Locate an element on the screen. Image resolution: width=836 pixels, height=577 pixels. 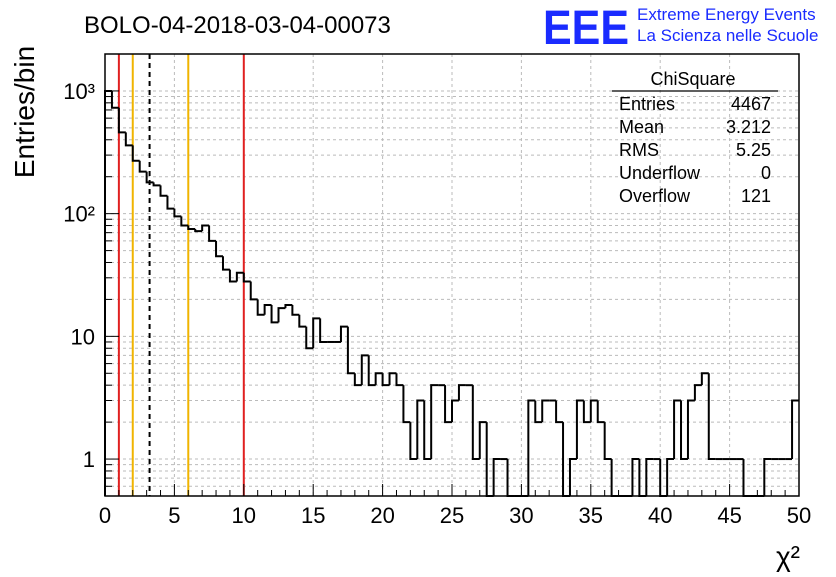
stats-label-underflow: Underflow is located at coordinates (660, 173).